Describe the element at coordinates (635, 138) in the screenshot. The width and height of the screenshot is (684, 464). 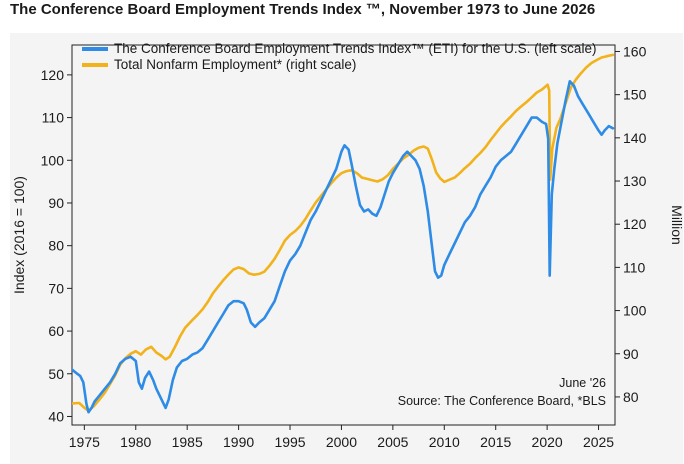
I see `y2-tick-label: 140` at that location.